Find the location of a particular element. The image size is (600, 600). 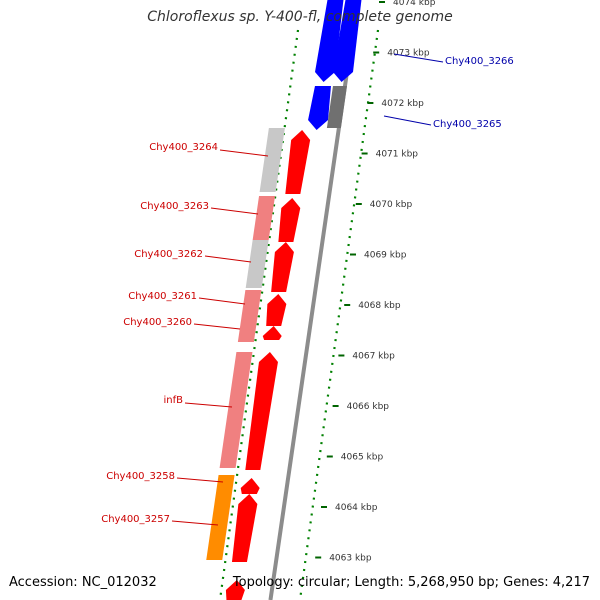

scale-label: 4064 kbp is located at coordinates (356, 508).